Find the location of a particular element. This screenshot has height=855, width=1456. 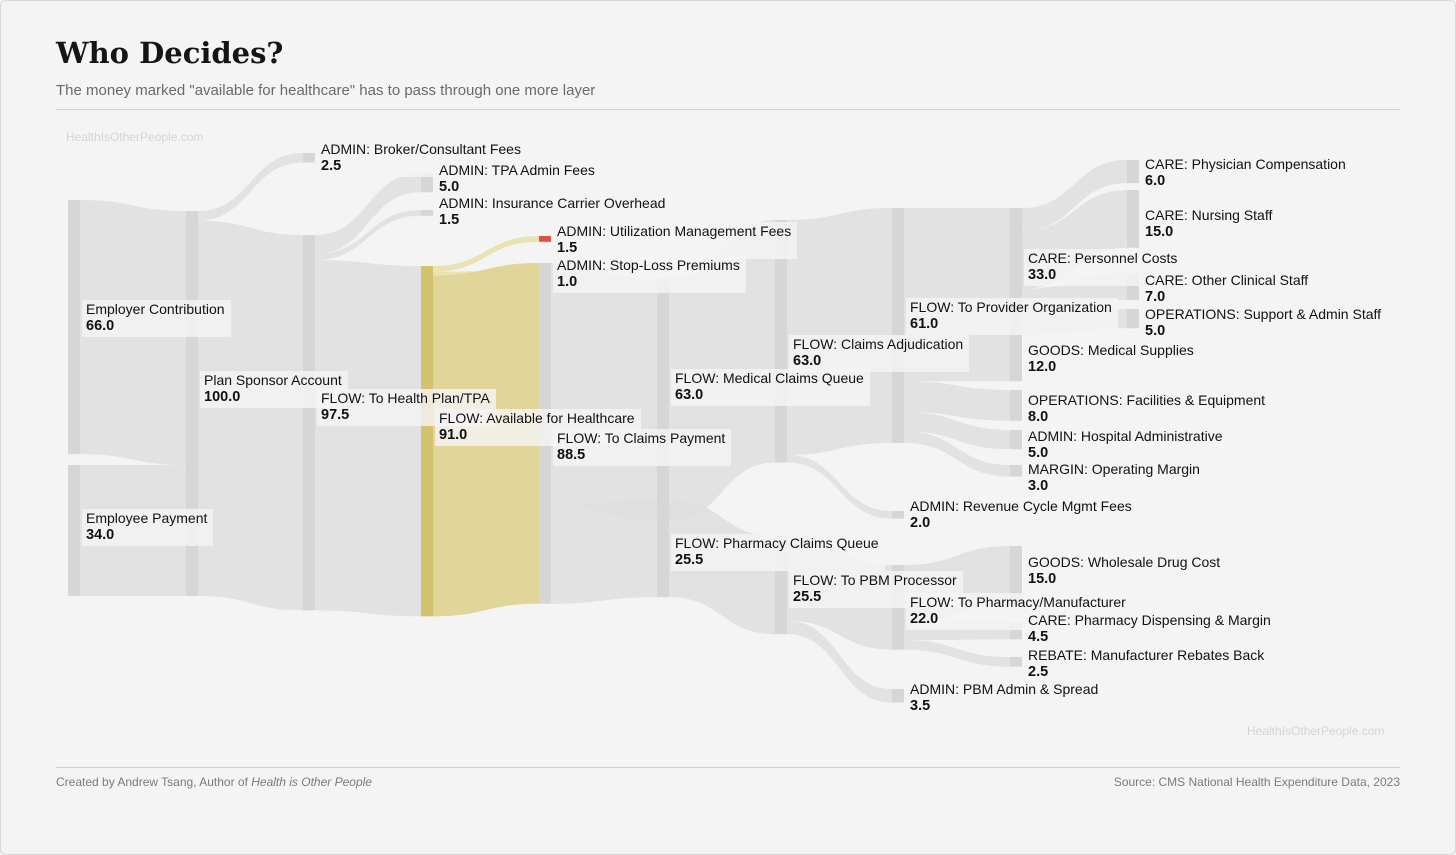

label-value: 61.0 is located at coordinates (924, 324).